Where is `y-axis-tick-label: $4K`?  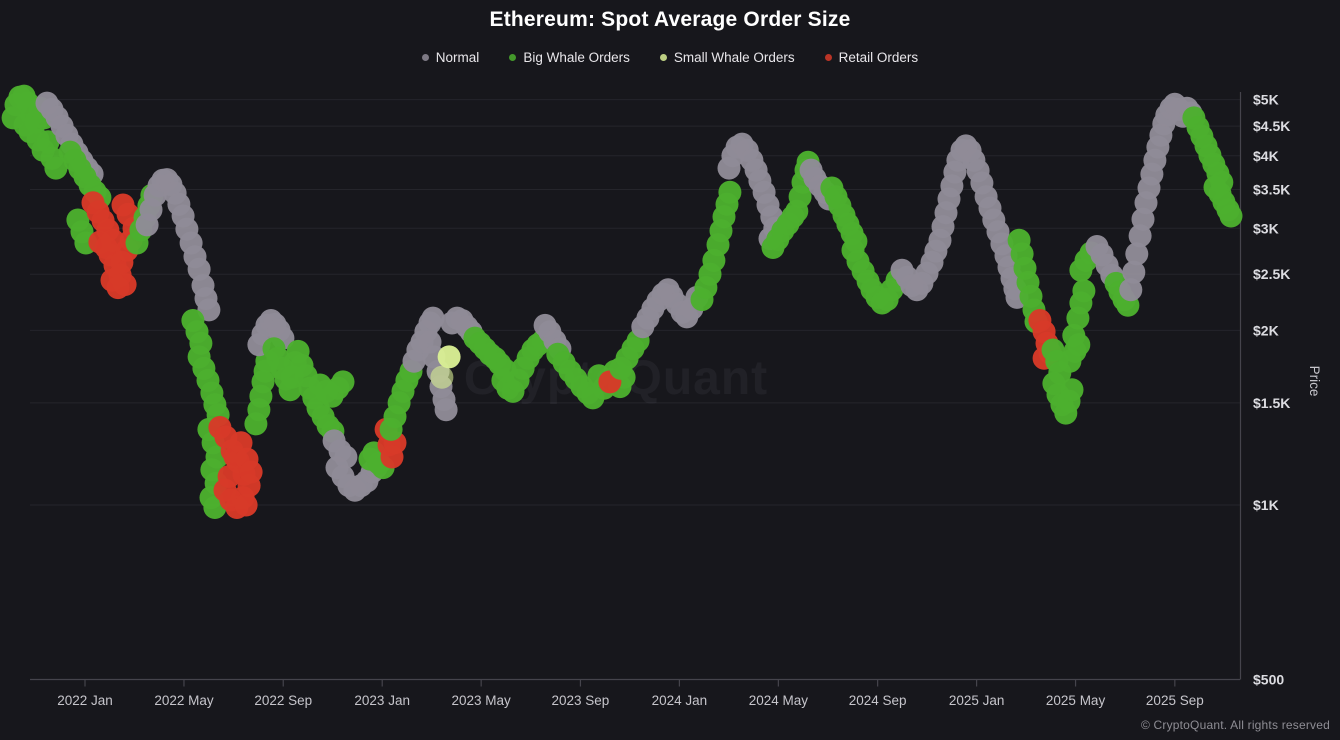 y-axis-tick-label: $4K is located at coordinates (1266, 156).